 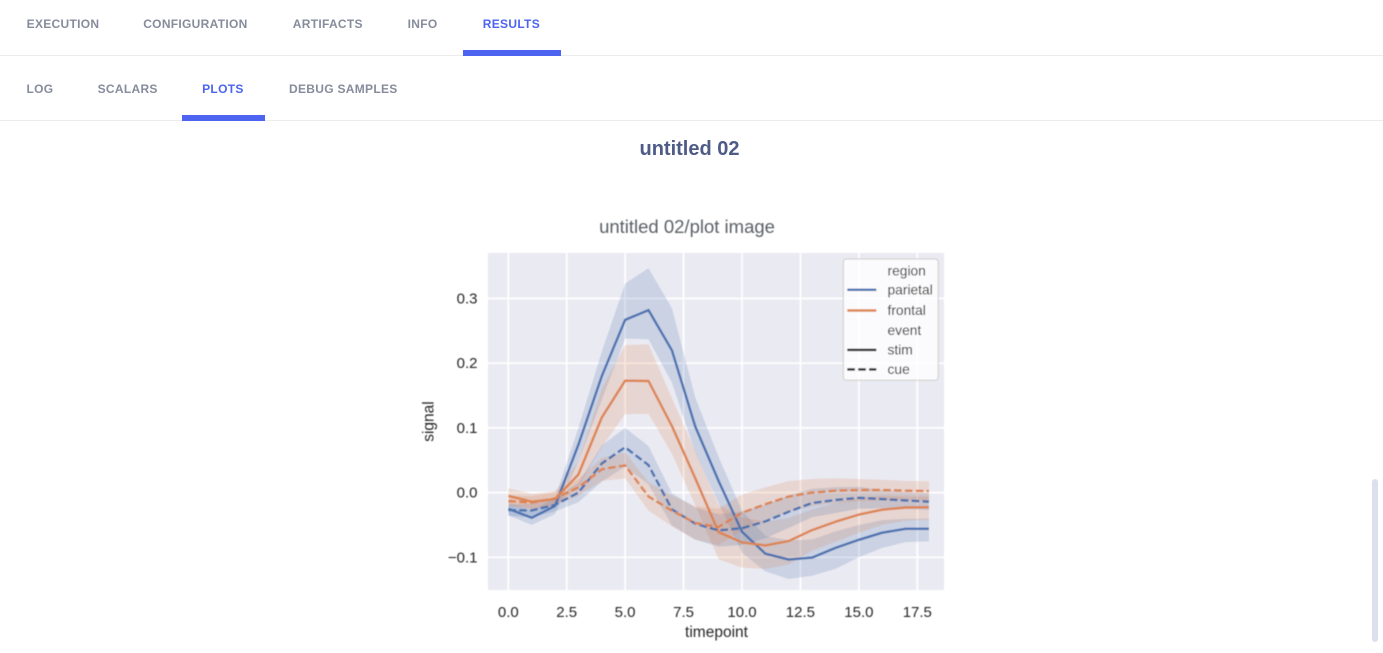 I want to click on svg-text: cue, so click(x=899, y=369).